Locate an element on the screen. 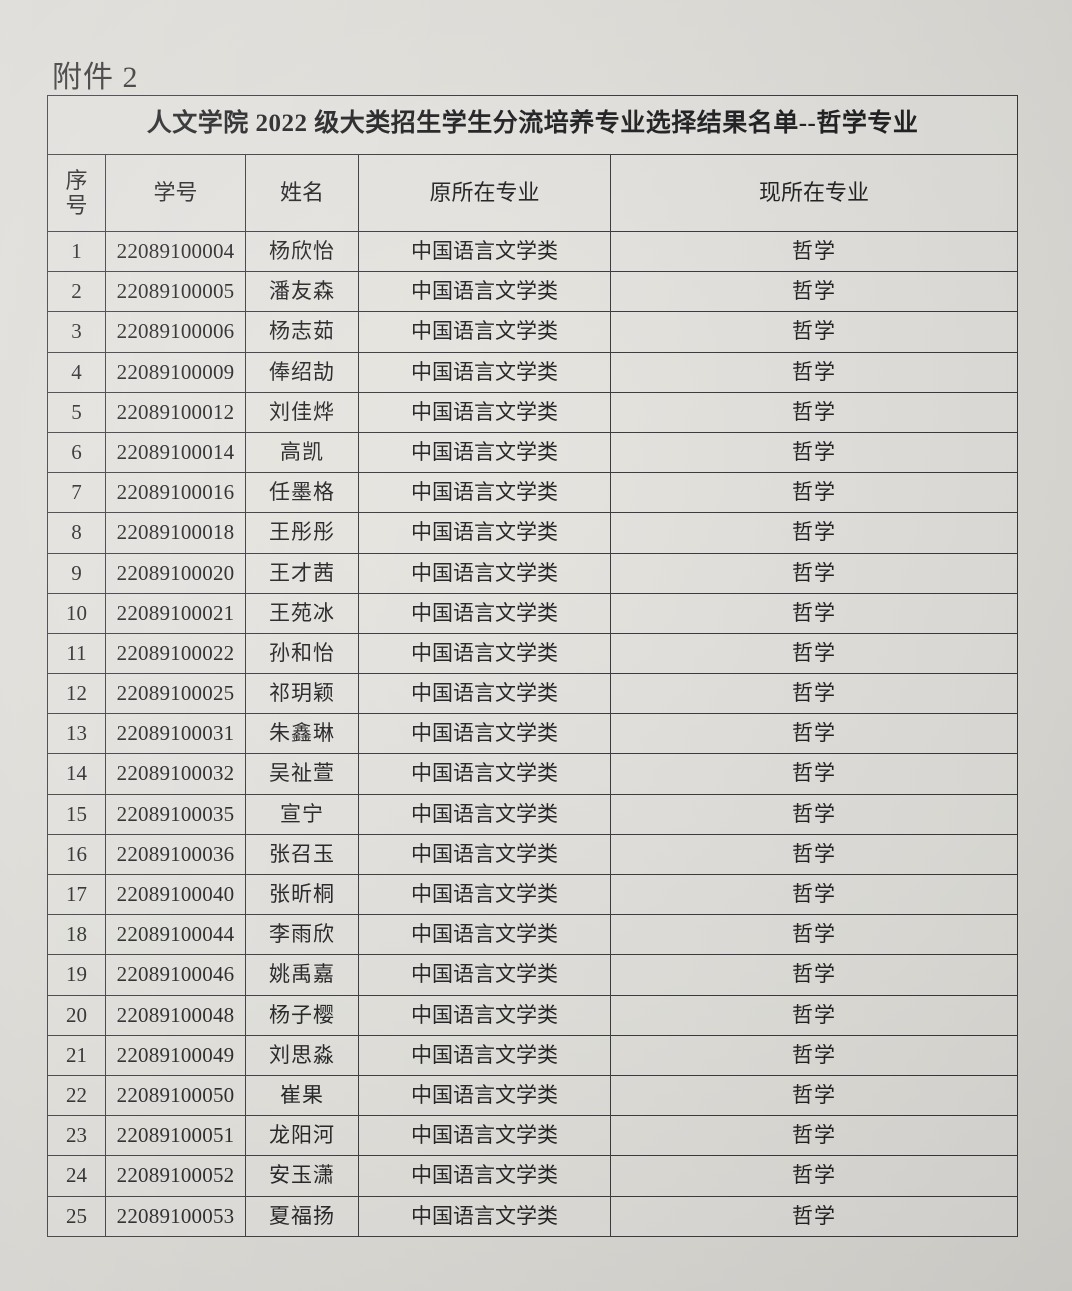 Image resolution: width=1072 pixels, height=1291 pixels. row-index: 5 is located at coordinates (76, 412).